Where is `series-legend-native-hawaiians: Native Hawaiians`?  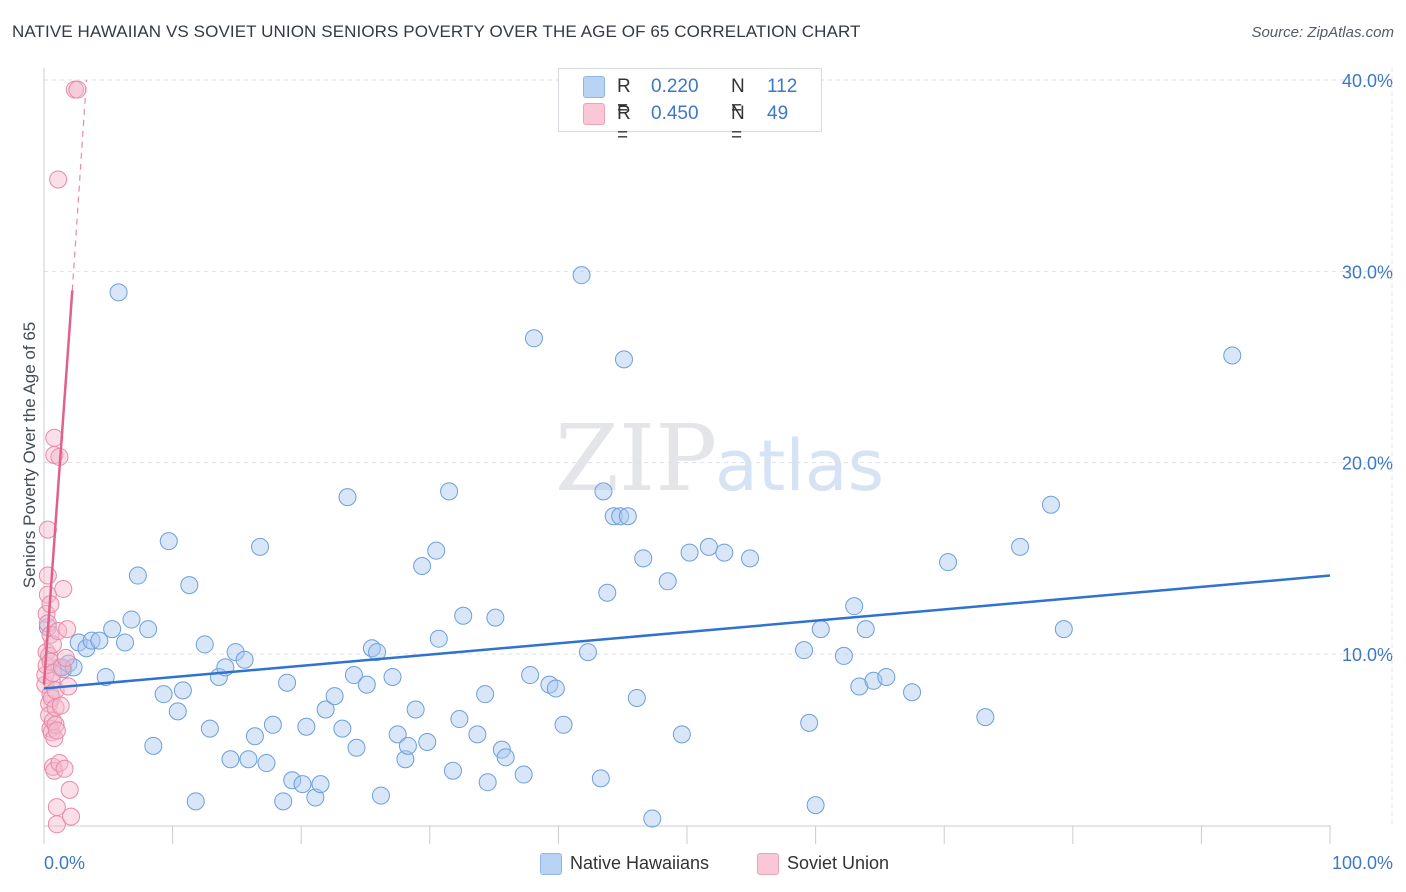
series-legend-native-hawaiians: Native Hawaiians is located at coordinates (640, 864).